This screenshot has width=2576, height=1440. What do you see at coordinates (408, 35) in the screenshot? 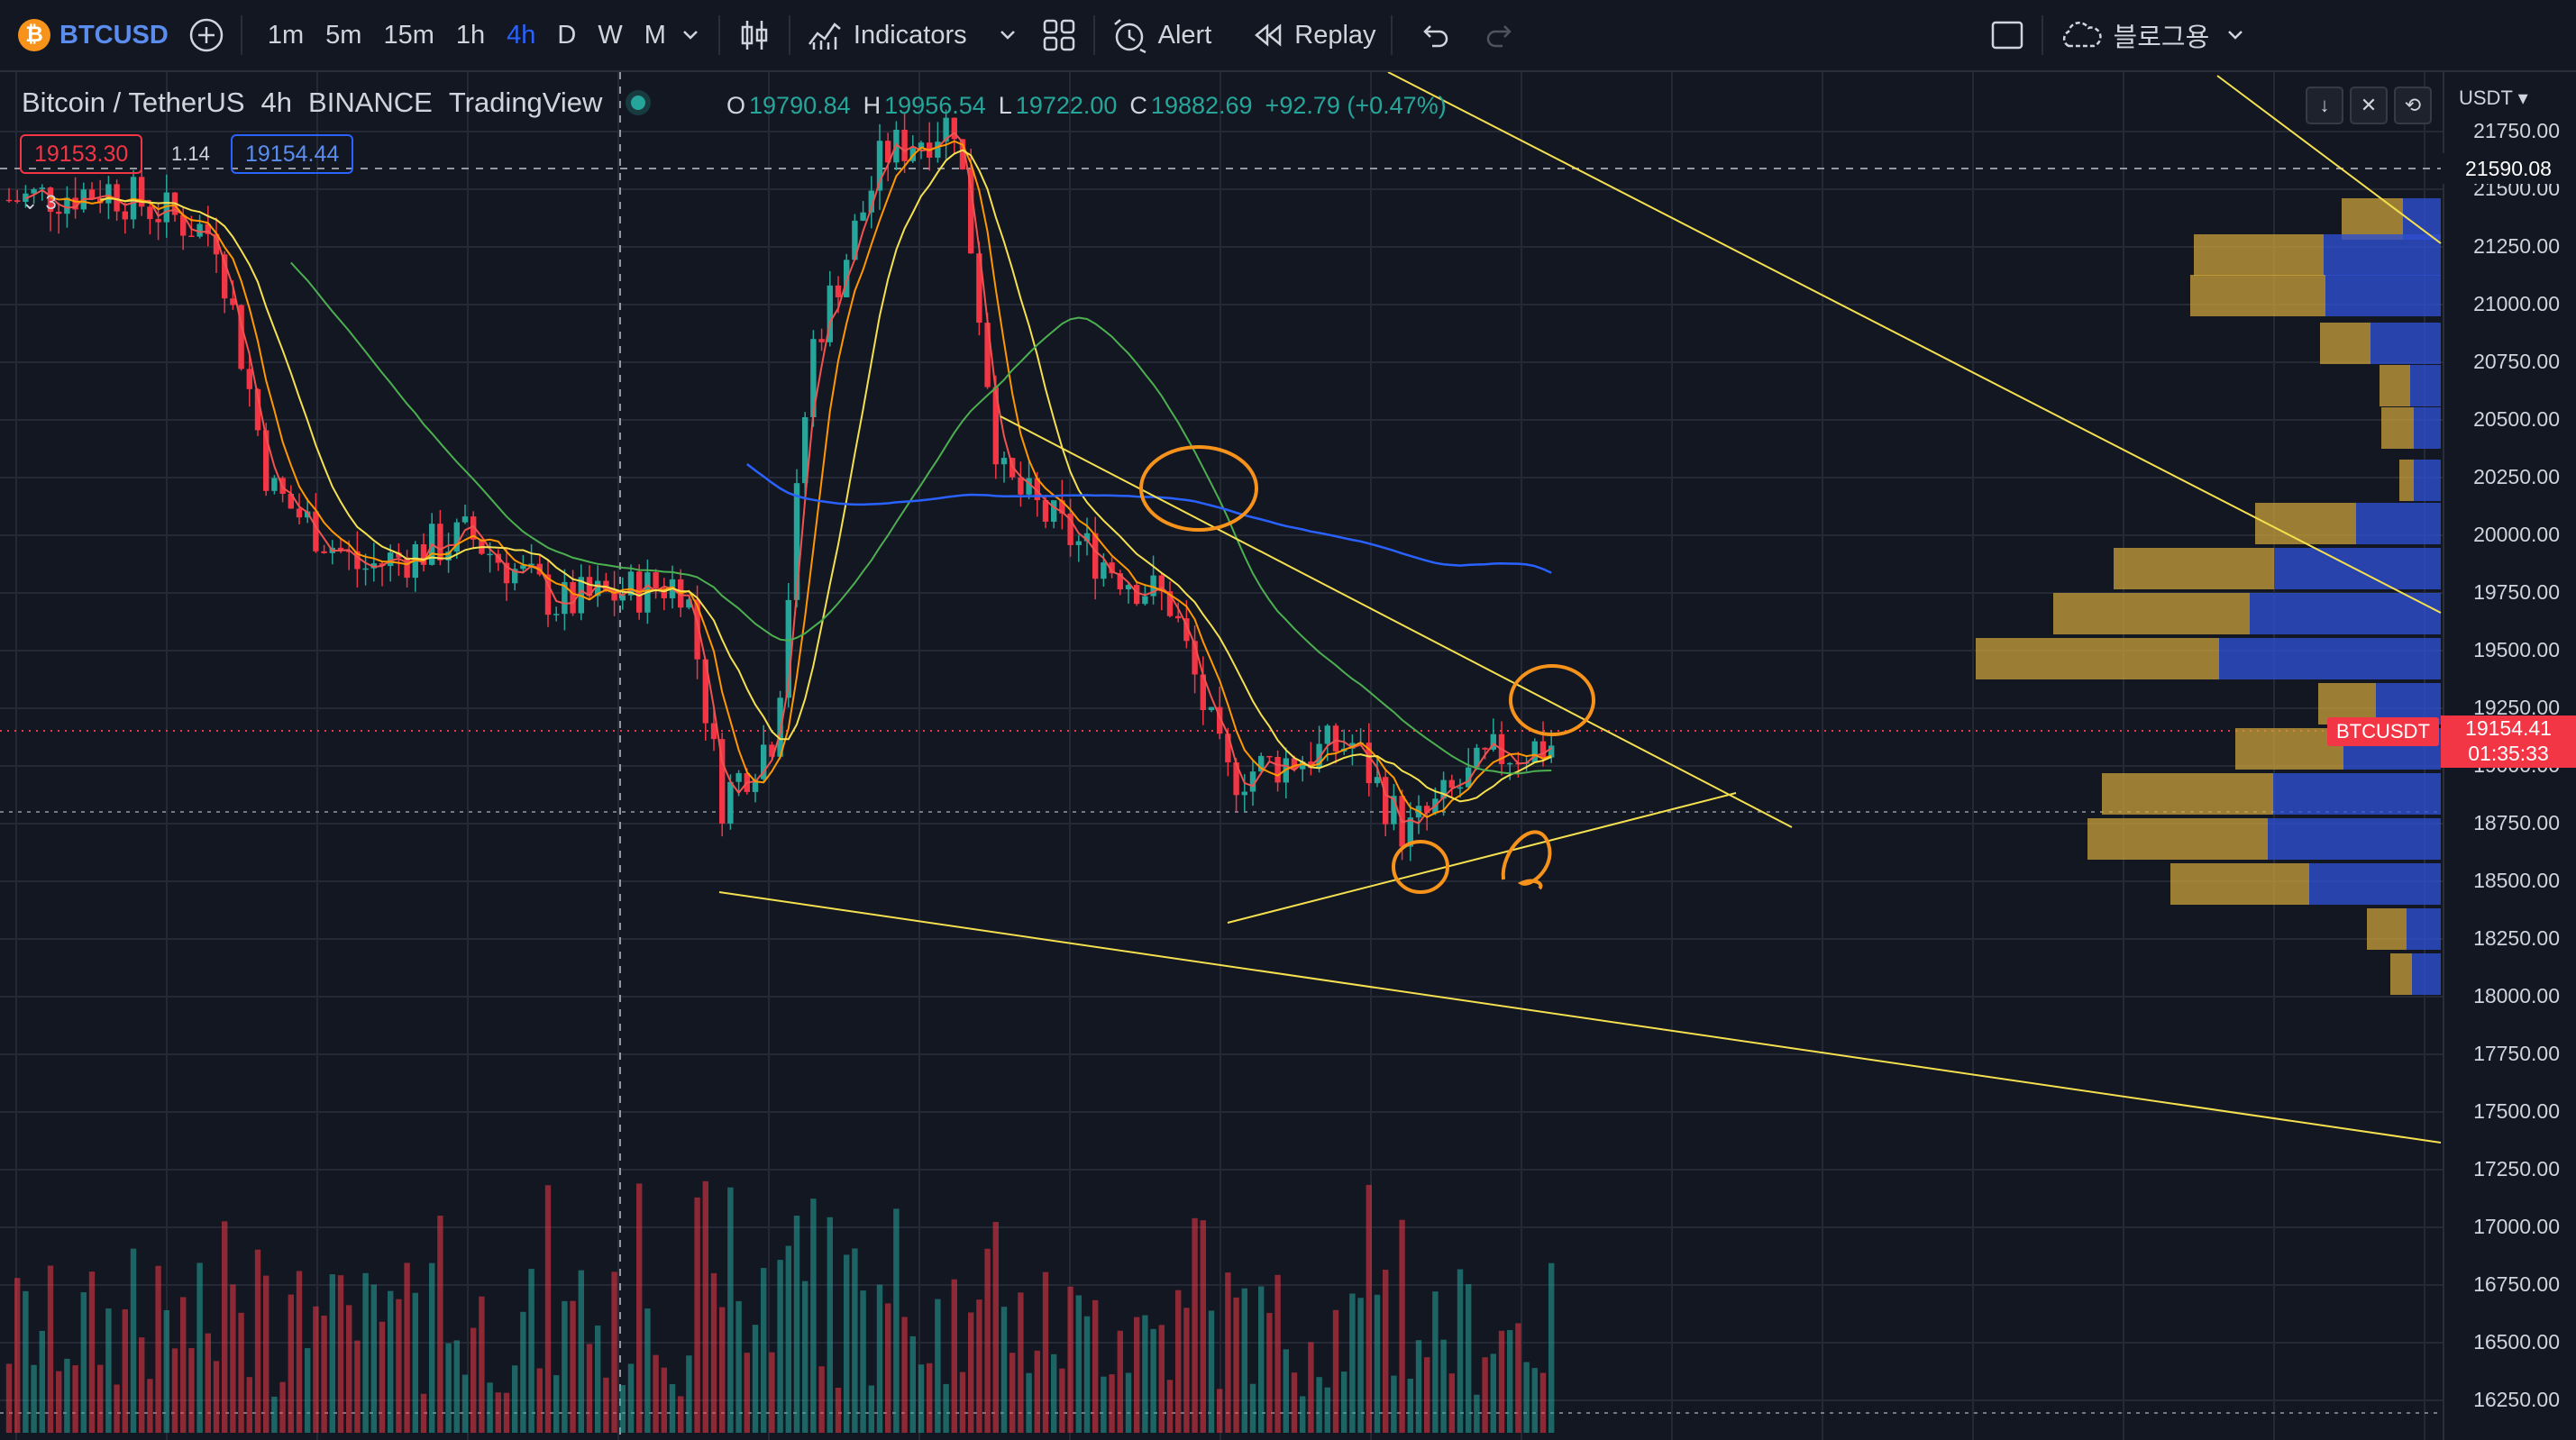
I see `interval-15m: 15m` at bounding box center [408, 35].